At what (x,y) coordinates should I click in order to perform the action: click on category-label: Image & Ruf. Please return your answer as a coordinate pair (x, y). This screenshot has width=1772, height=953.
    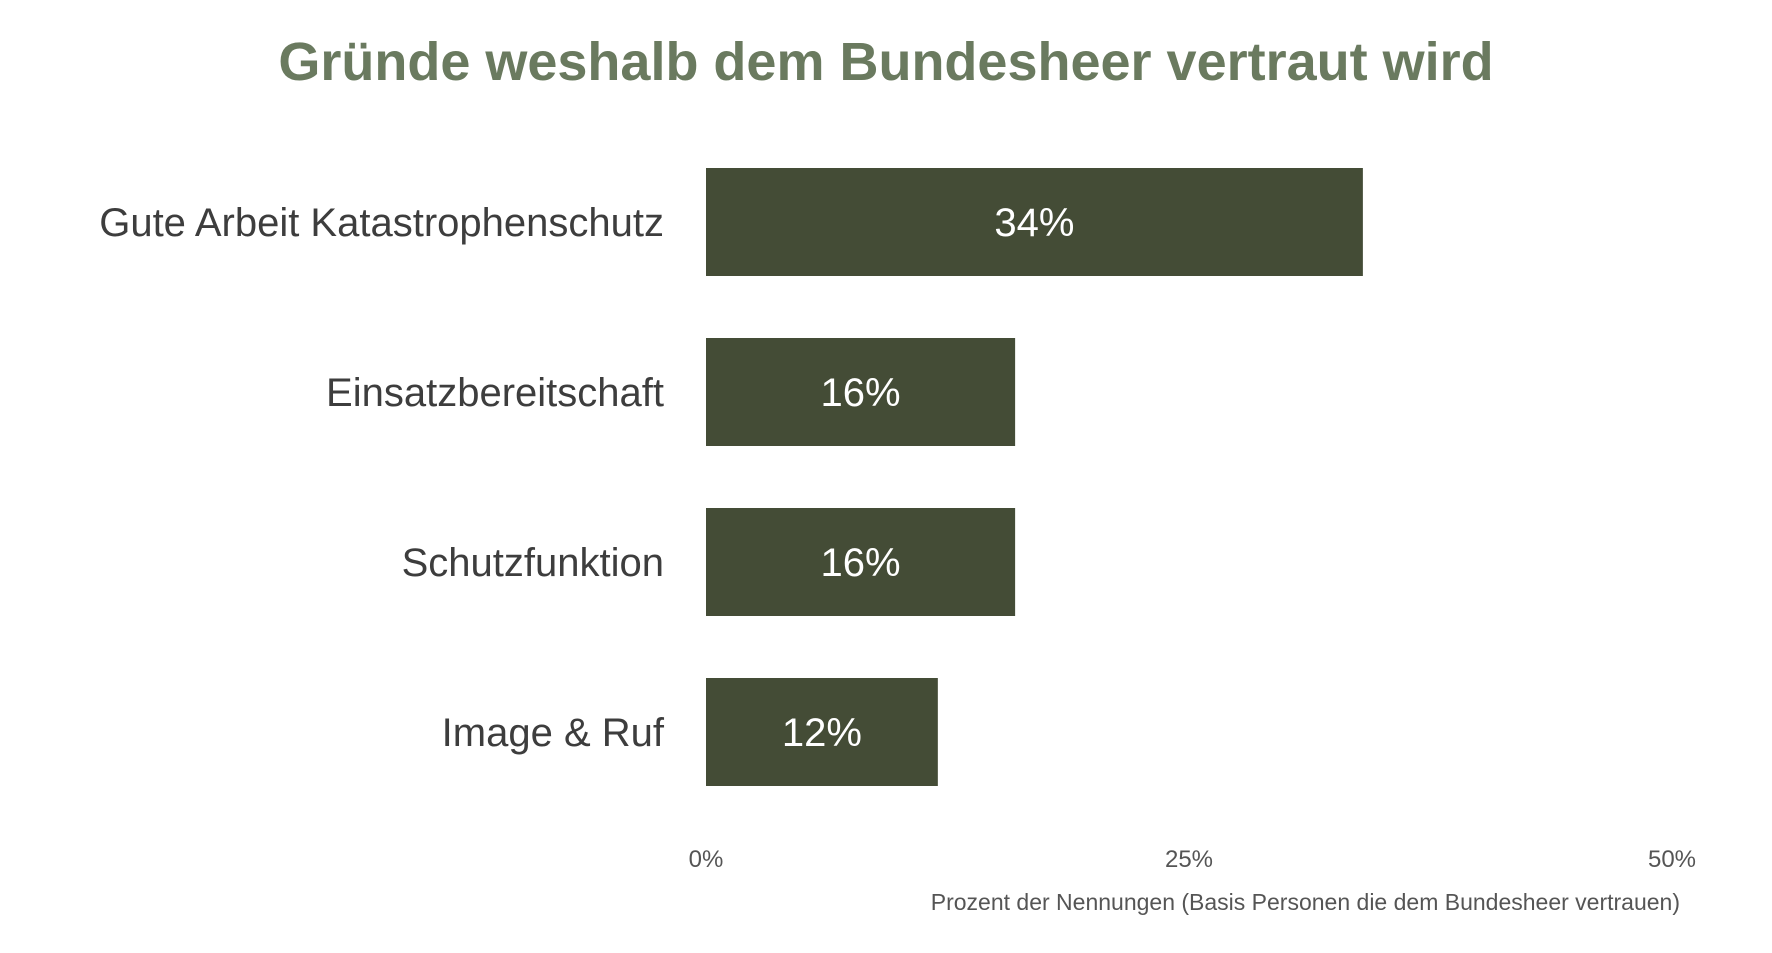
    Looking at the image, I should click on (553, 733).